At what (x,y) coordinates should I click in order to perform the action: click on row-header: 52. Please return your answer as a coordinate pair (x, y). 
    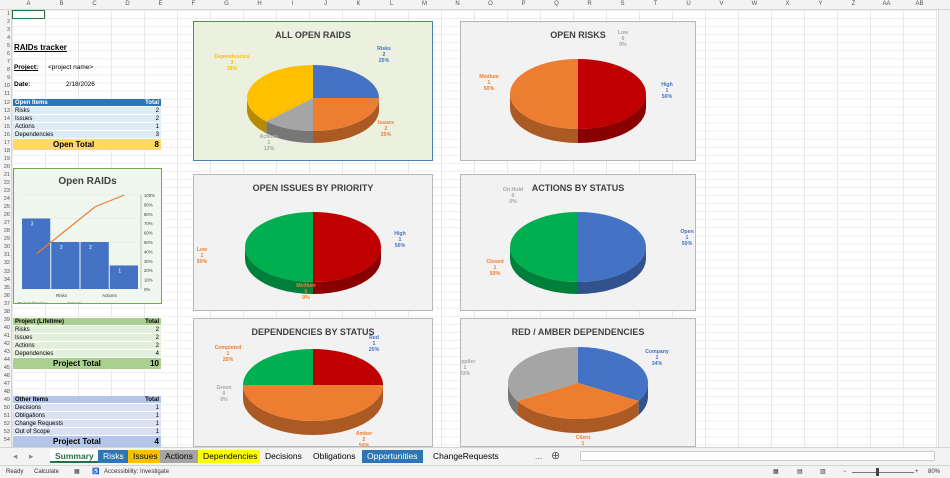
    Looking at the image, I should click on (6, 424).